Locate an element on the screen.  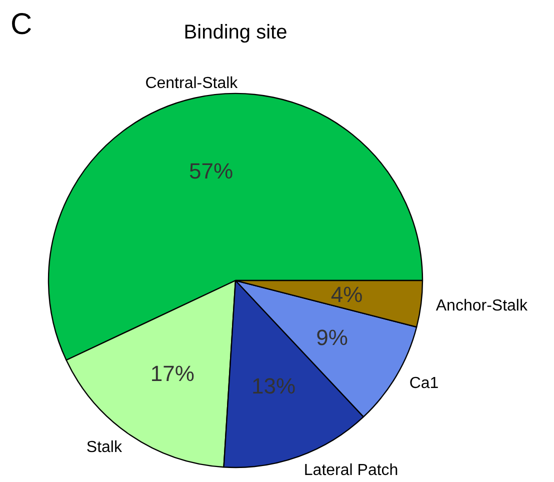
text: C is located at coordinates (21, 24).